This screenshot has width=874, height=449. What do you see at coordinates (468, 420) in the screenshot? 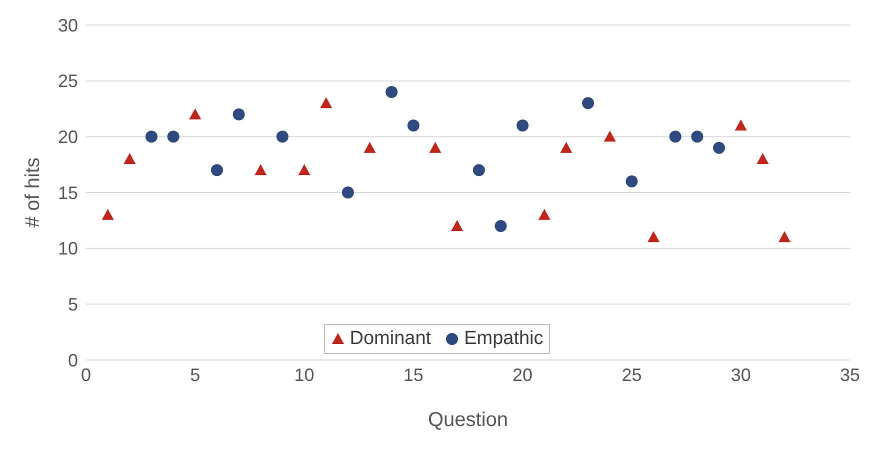
I see `x-axis-title: Question` at bounding box center [468, 420].